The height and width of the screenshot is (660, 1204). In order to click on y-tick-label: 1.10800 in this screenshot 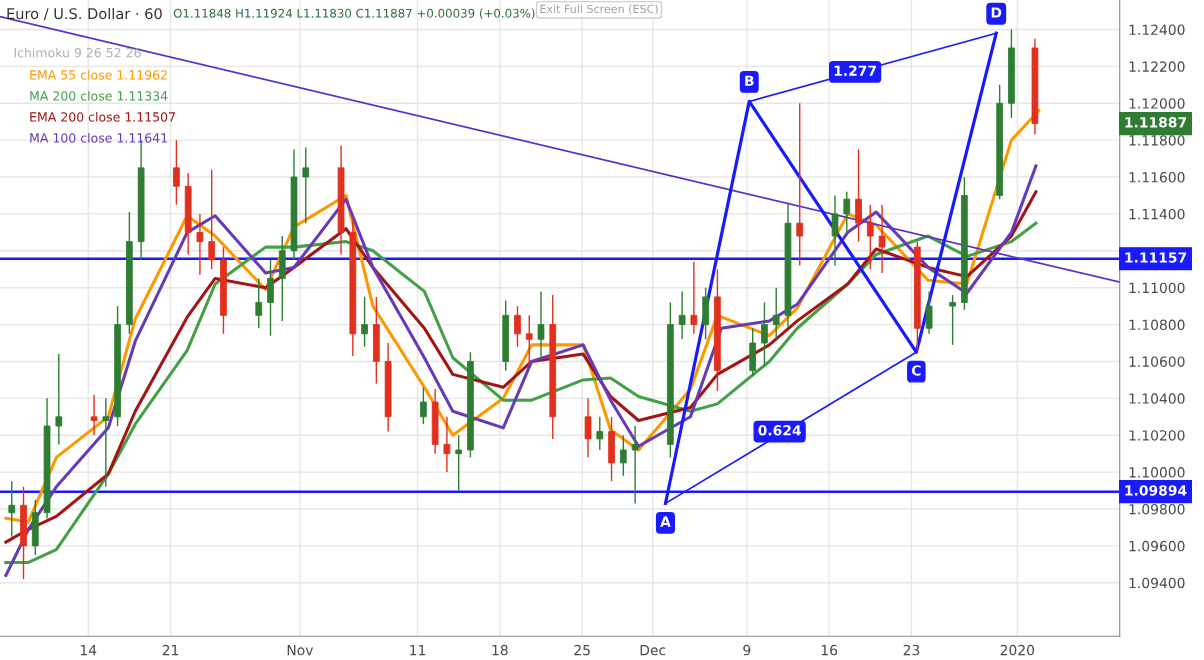, I will do `click(1157, 325)`.